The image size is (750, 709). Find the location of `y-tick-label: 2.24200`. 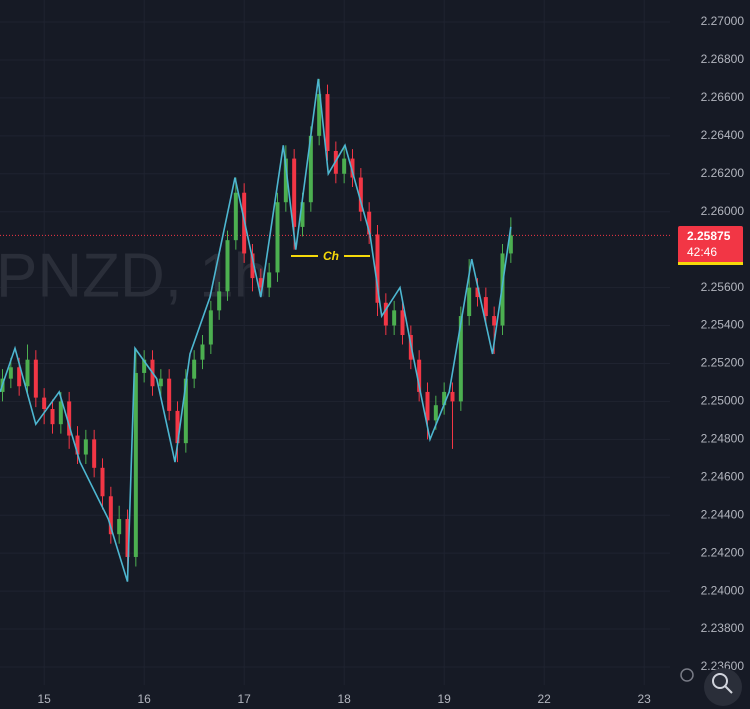

y-tick-label: 2.24200 is located at coordinates (723, 552).